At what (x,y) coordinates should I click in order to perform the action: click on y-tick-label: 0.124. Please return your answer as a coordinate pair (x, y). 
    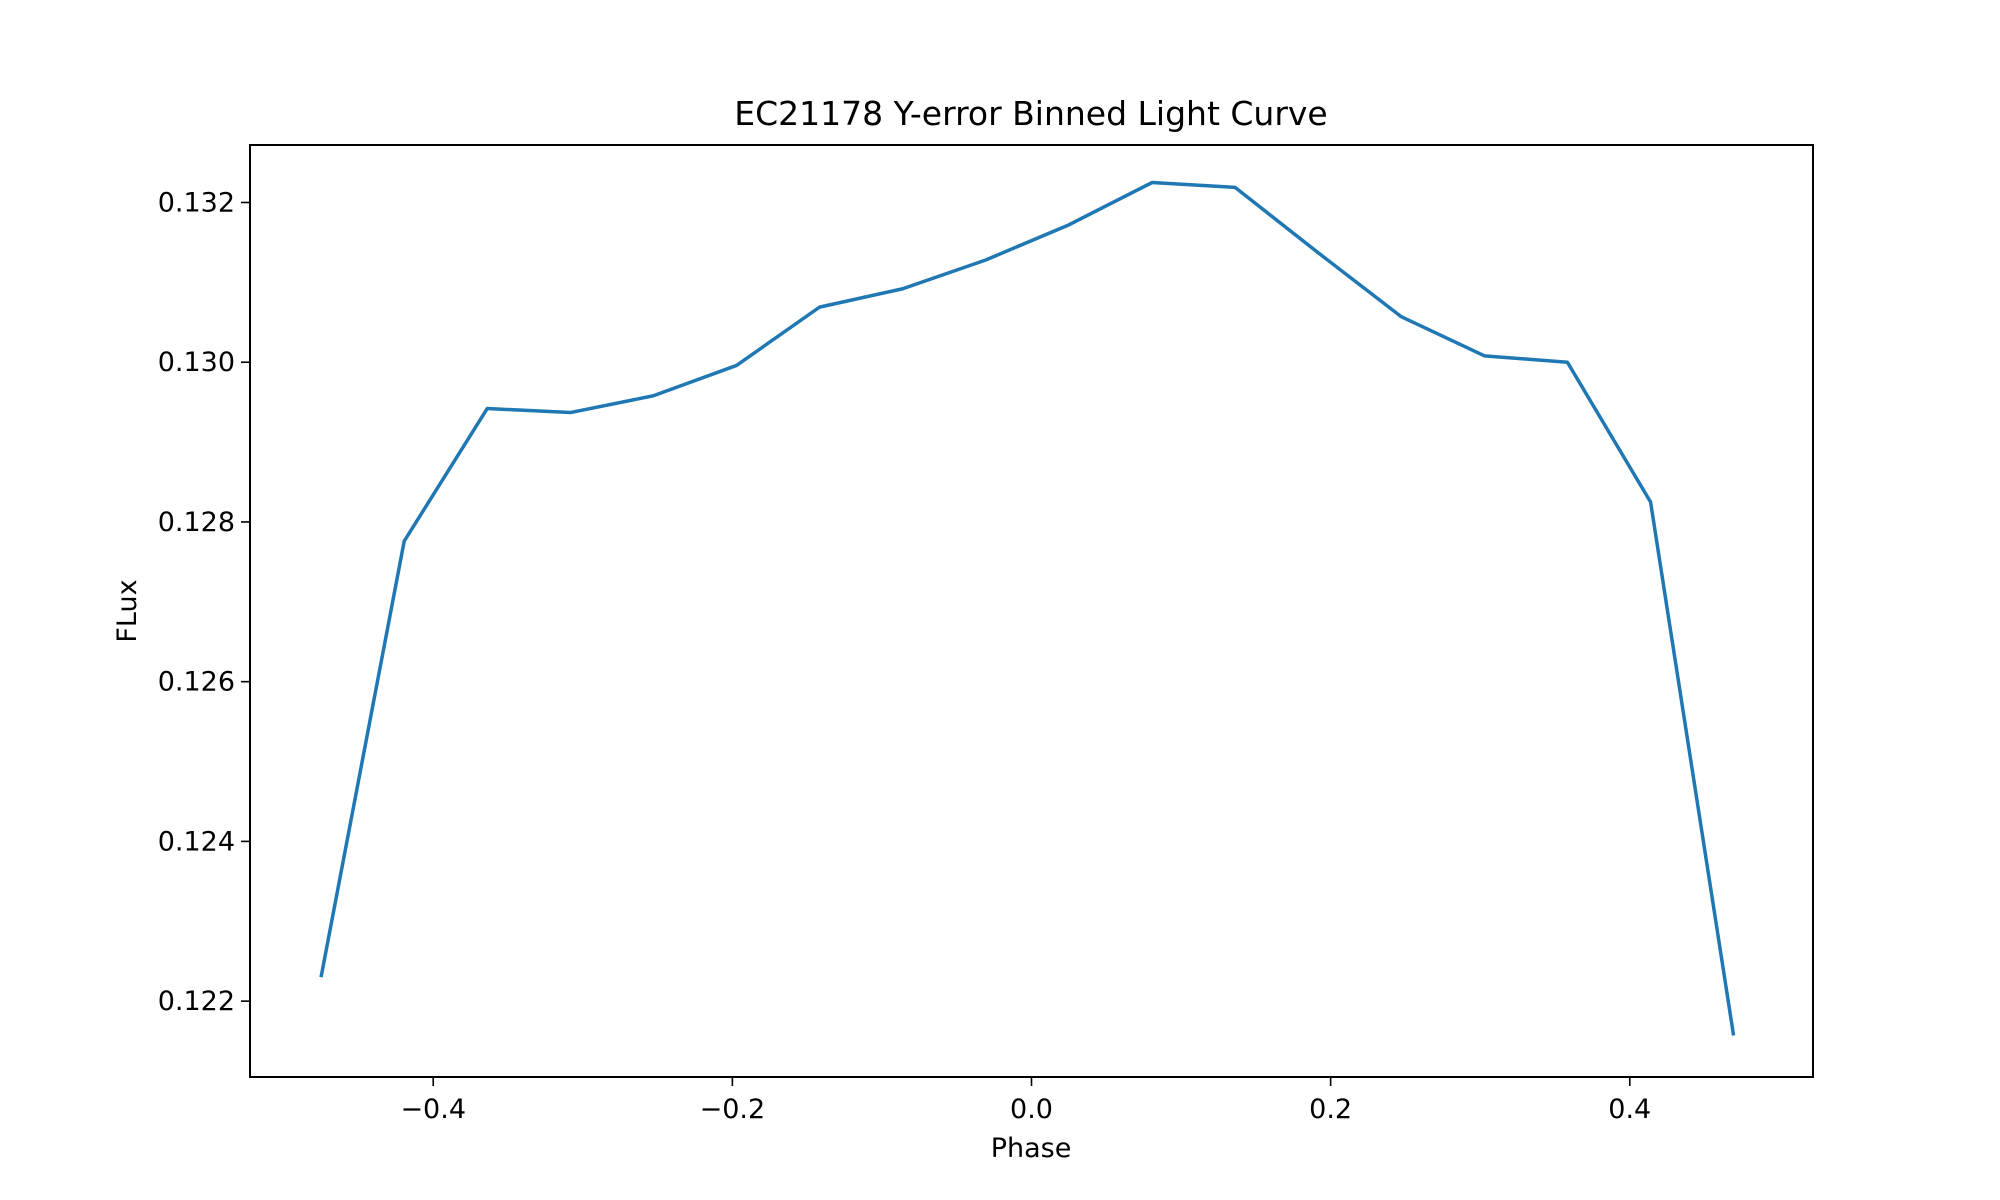
    Looking at the image, I should click on (196, 841).